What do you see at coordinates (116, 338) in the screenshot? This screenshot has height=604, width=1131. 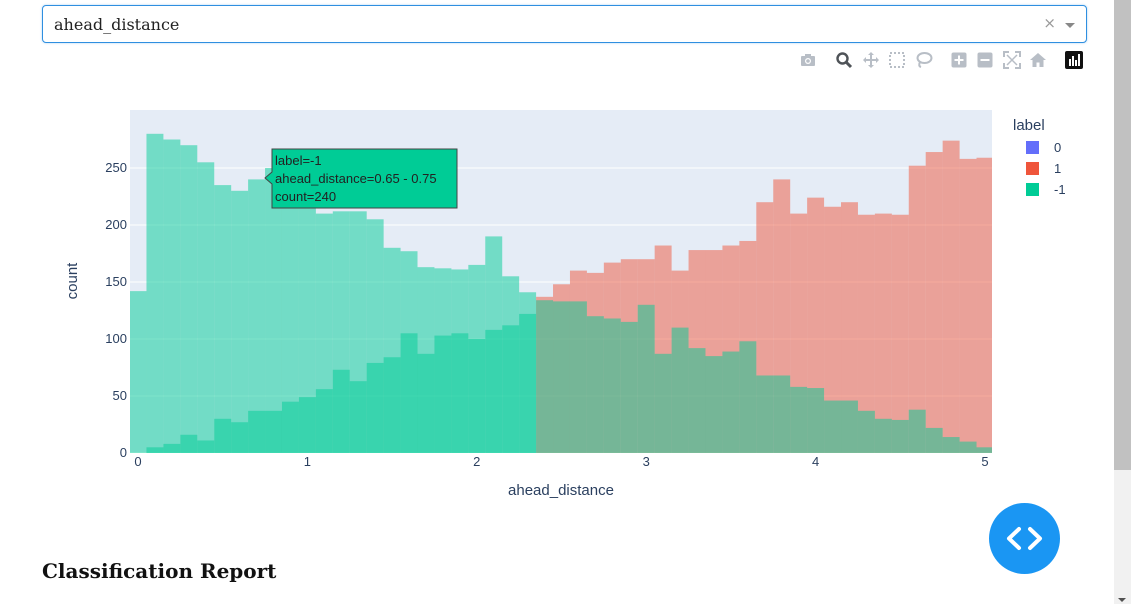 I see `y-tick-label: 100` at bounding box center [116, 338].